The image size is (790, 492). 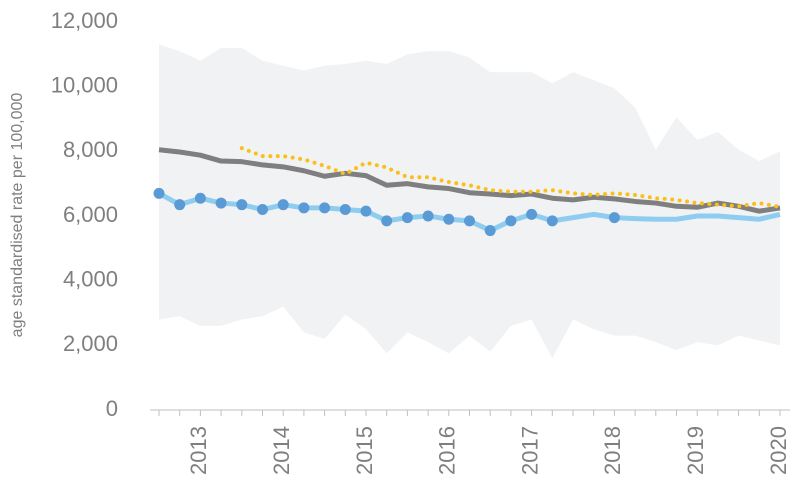 What do you see at coordinates (778, 450) in the screenshot?
I see `x-tick-label: 2020` at bounding box center [778, 450].